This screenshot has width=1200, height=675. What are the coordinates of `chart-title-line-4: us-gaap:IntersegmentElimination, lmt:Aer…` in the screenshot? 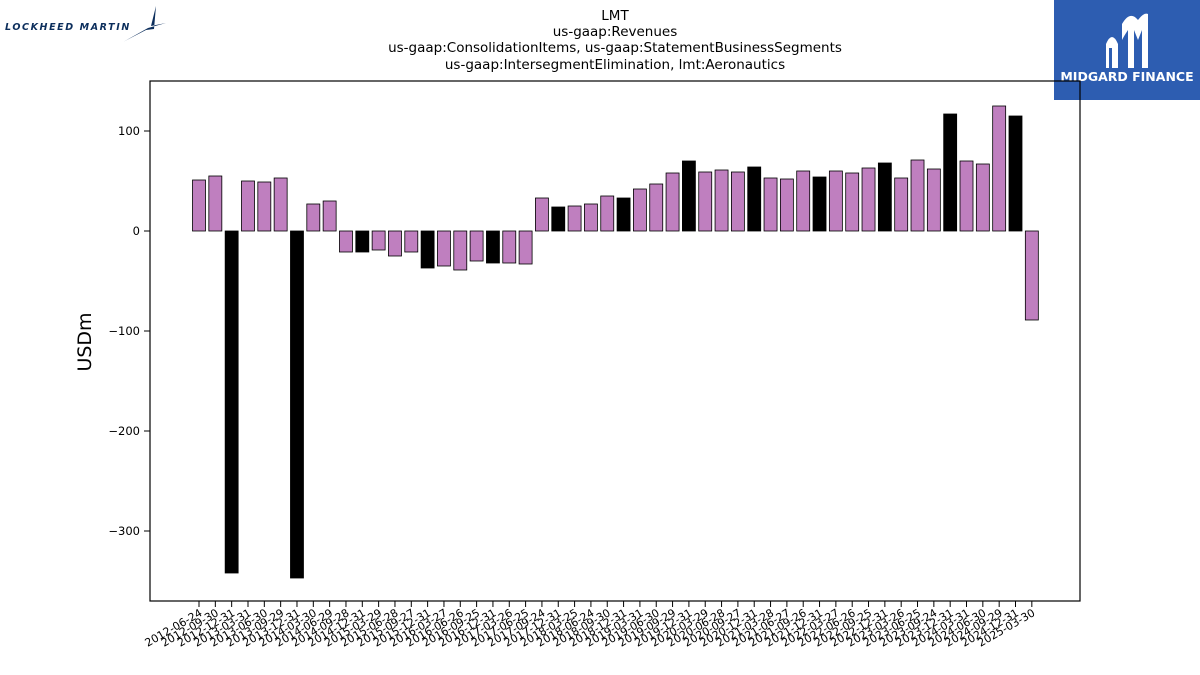 It's located at (615, 65).